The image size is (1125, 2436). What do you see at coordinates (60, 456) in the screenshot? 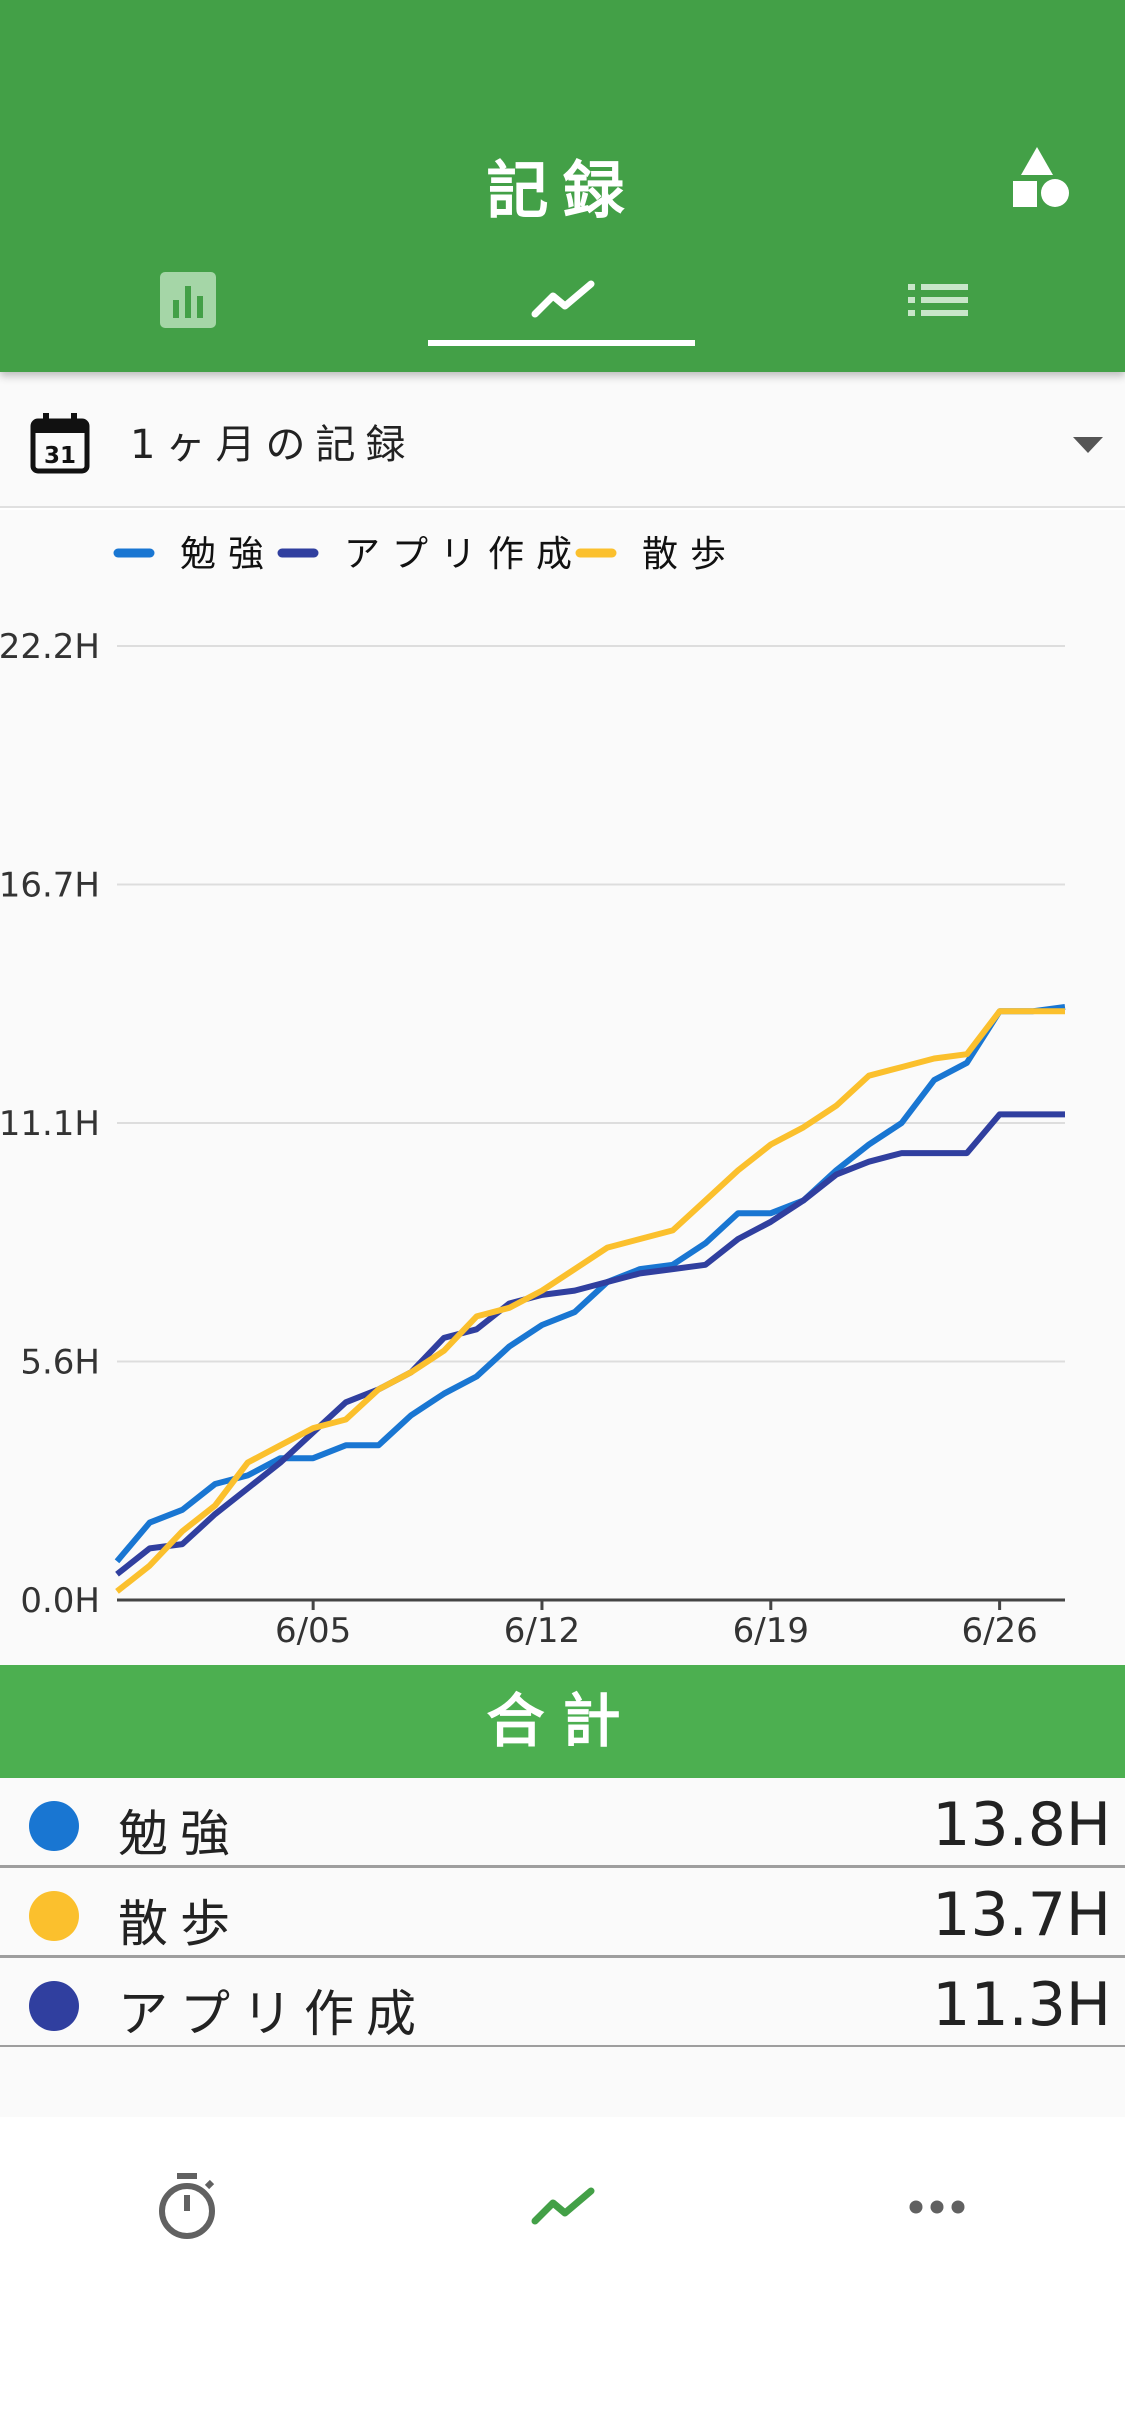
I see `calendar-day: 31` at bounding box center [60, 456].